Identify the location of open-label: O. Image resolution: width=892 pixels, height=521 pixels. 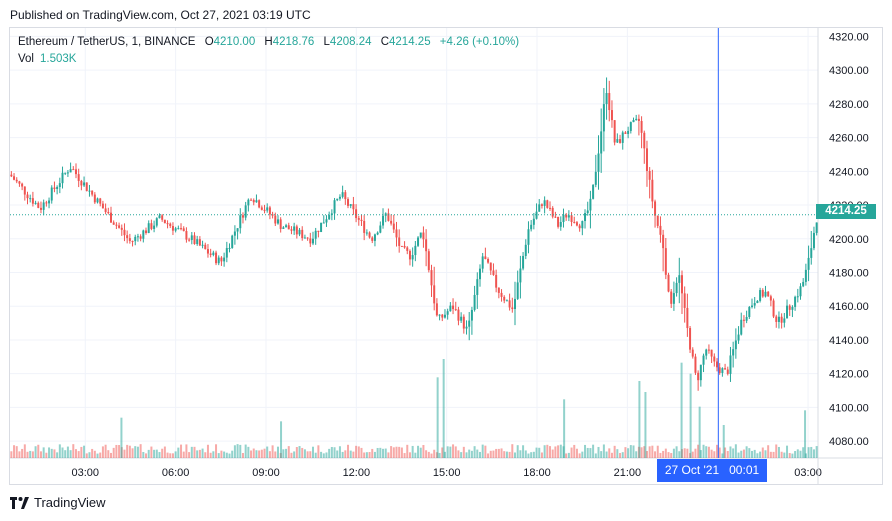
(209, 42).